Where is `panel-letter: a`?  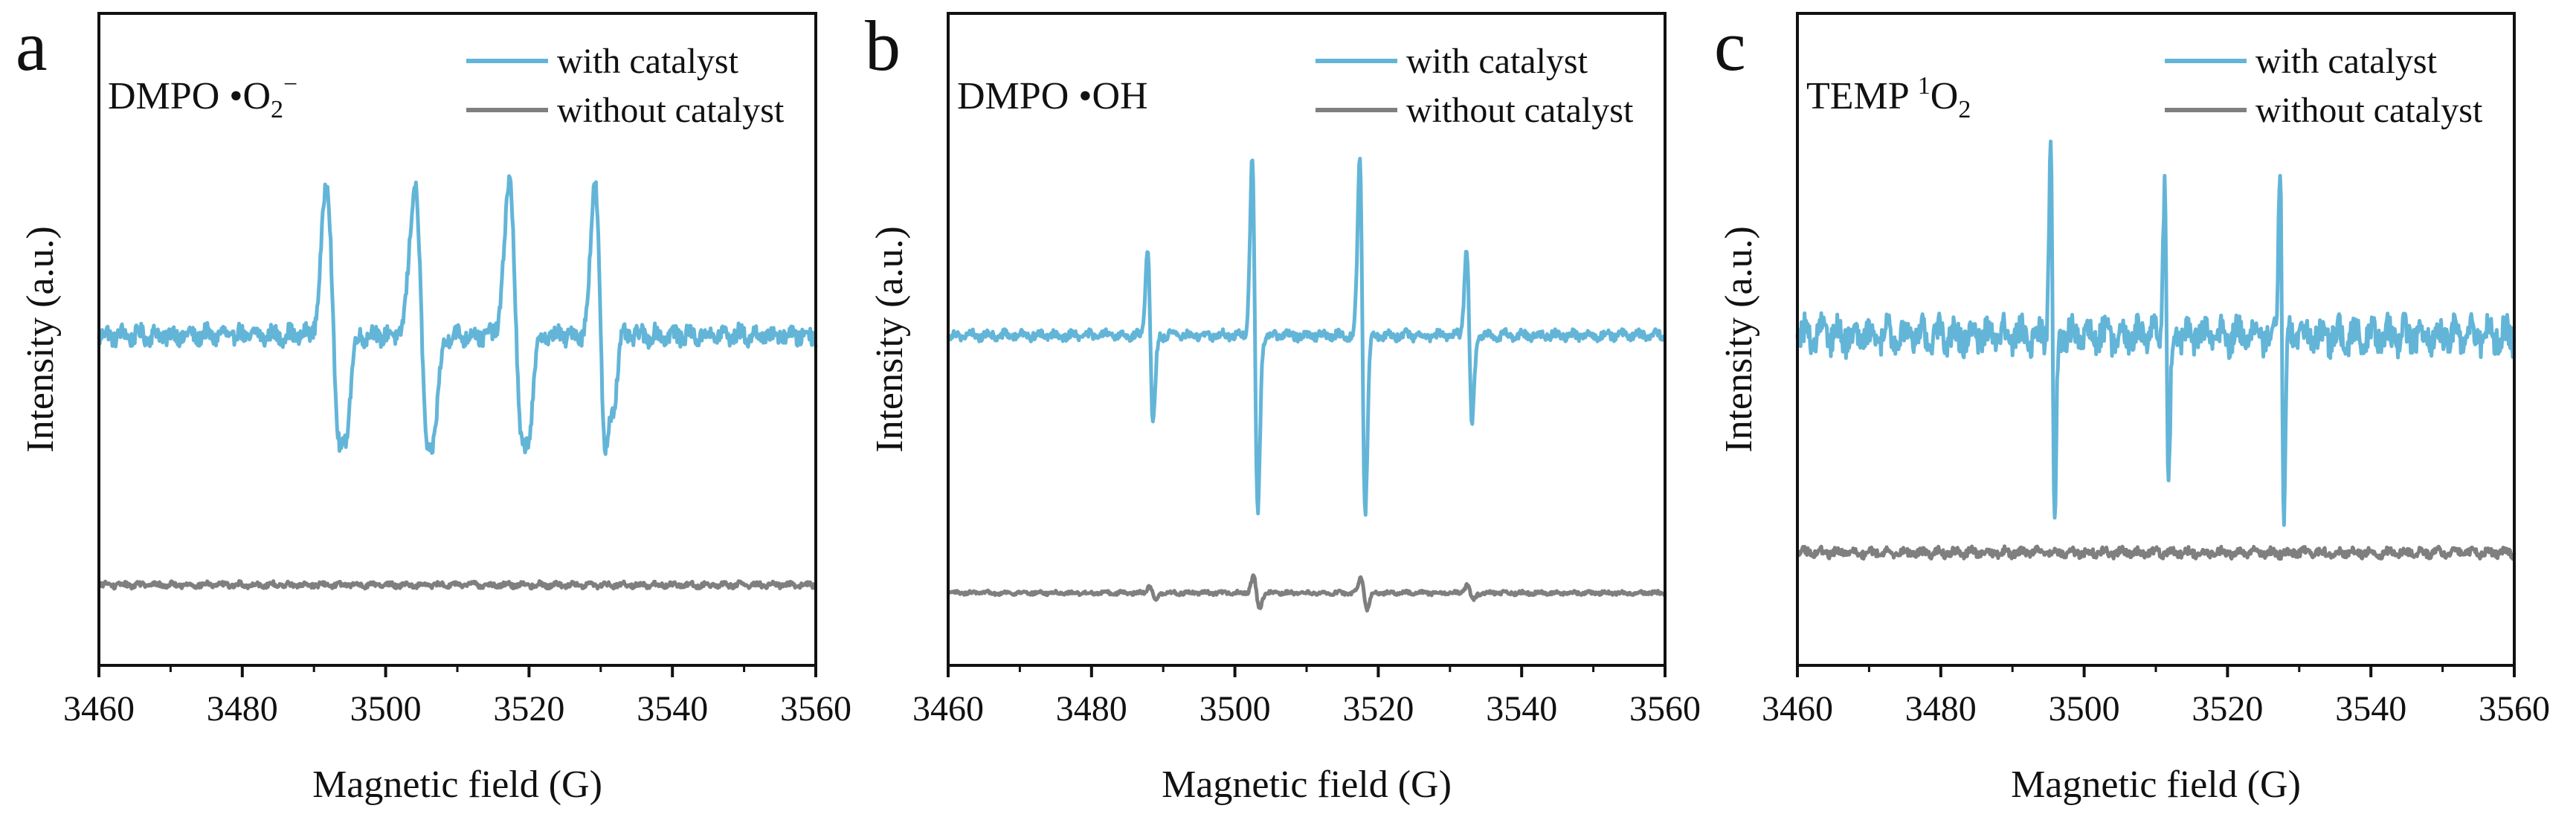
panel-letter: a is located at coordinates (32, 46).